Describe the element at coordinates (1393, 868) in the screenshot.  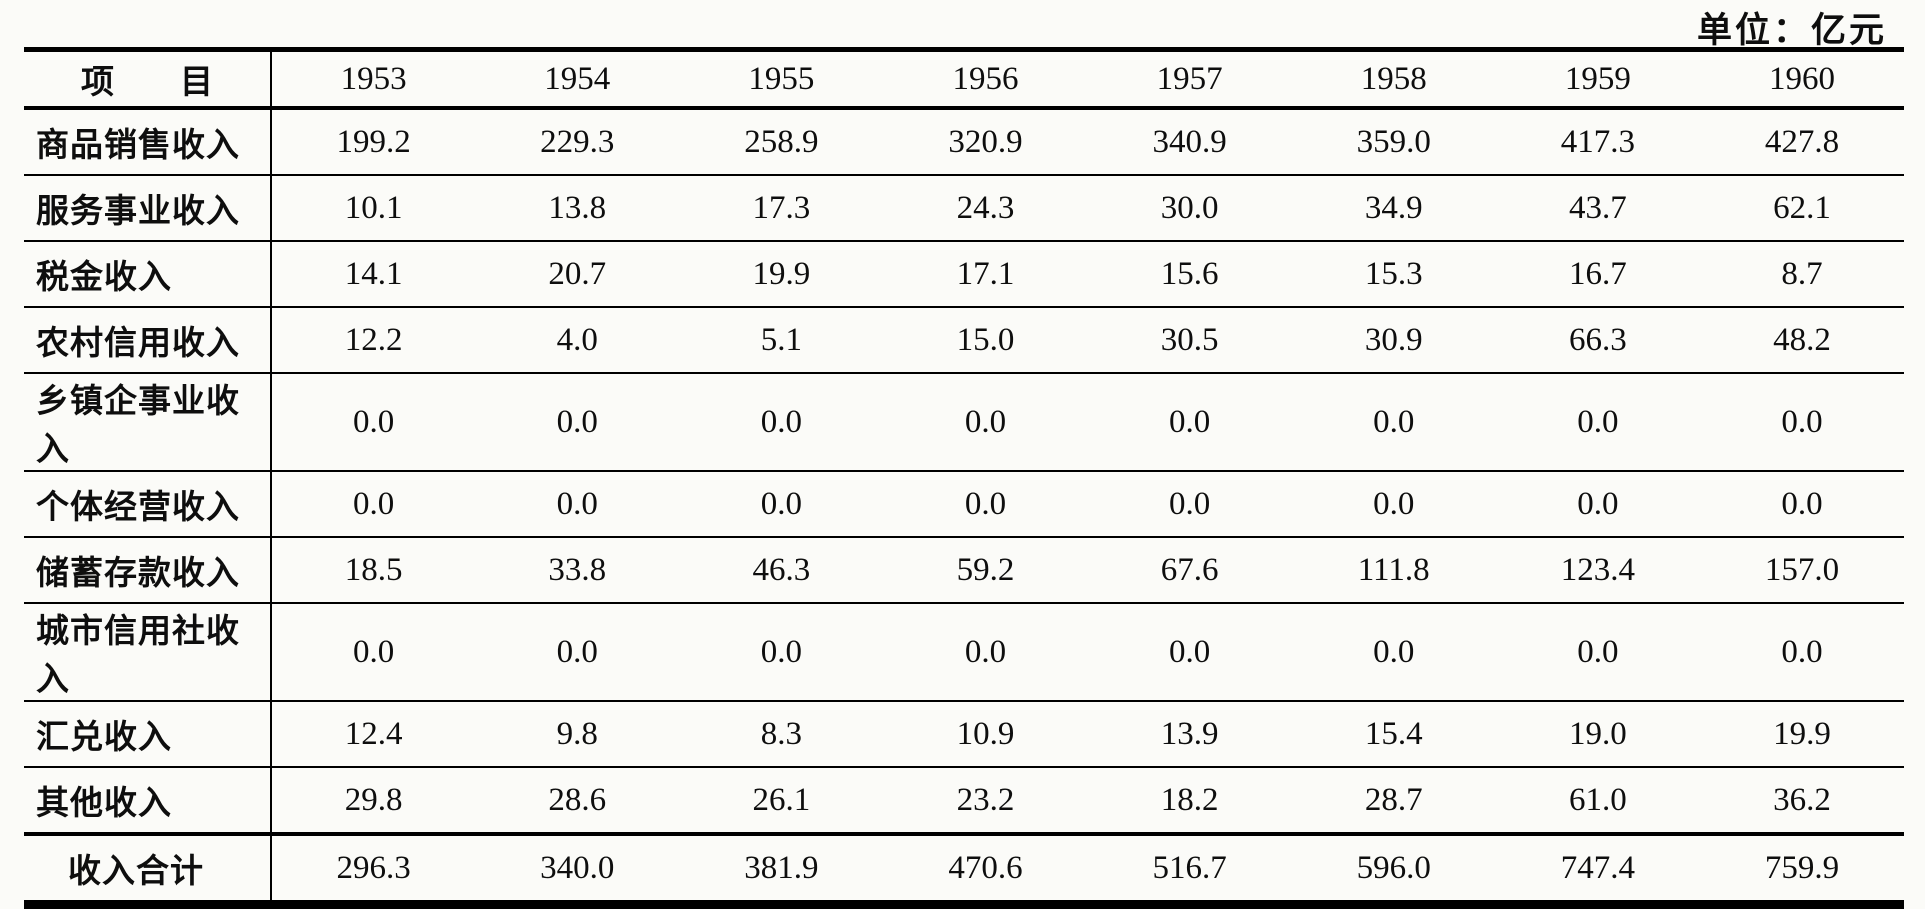
I see `data-cell: 596.0` at that location.